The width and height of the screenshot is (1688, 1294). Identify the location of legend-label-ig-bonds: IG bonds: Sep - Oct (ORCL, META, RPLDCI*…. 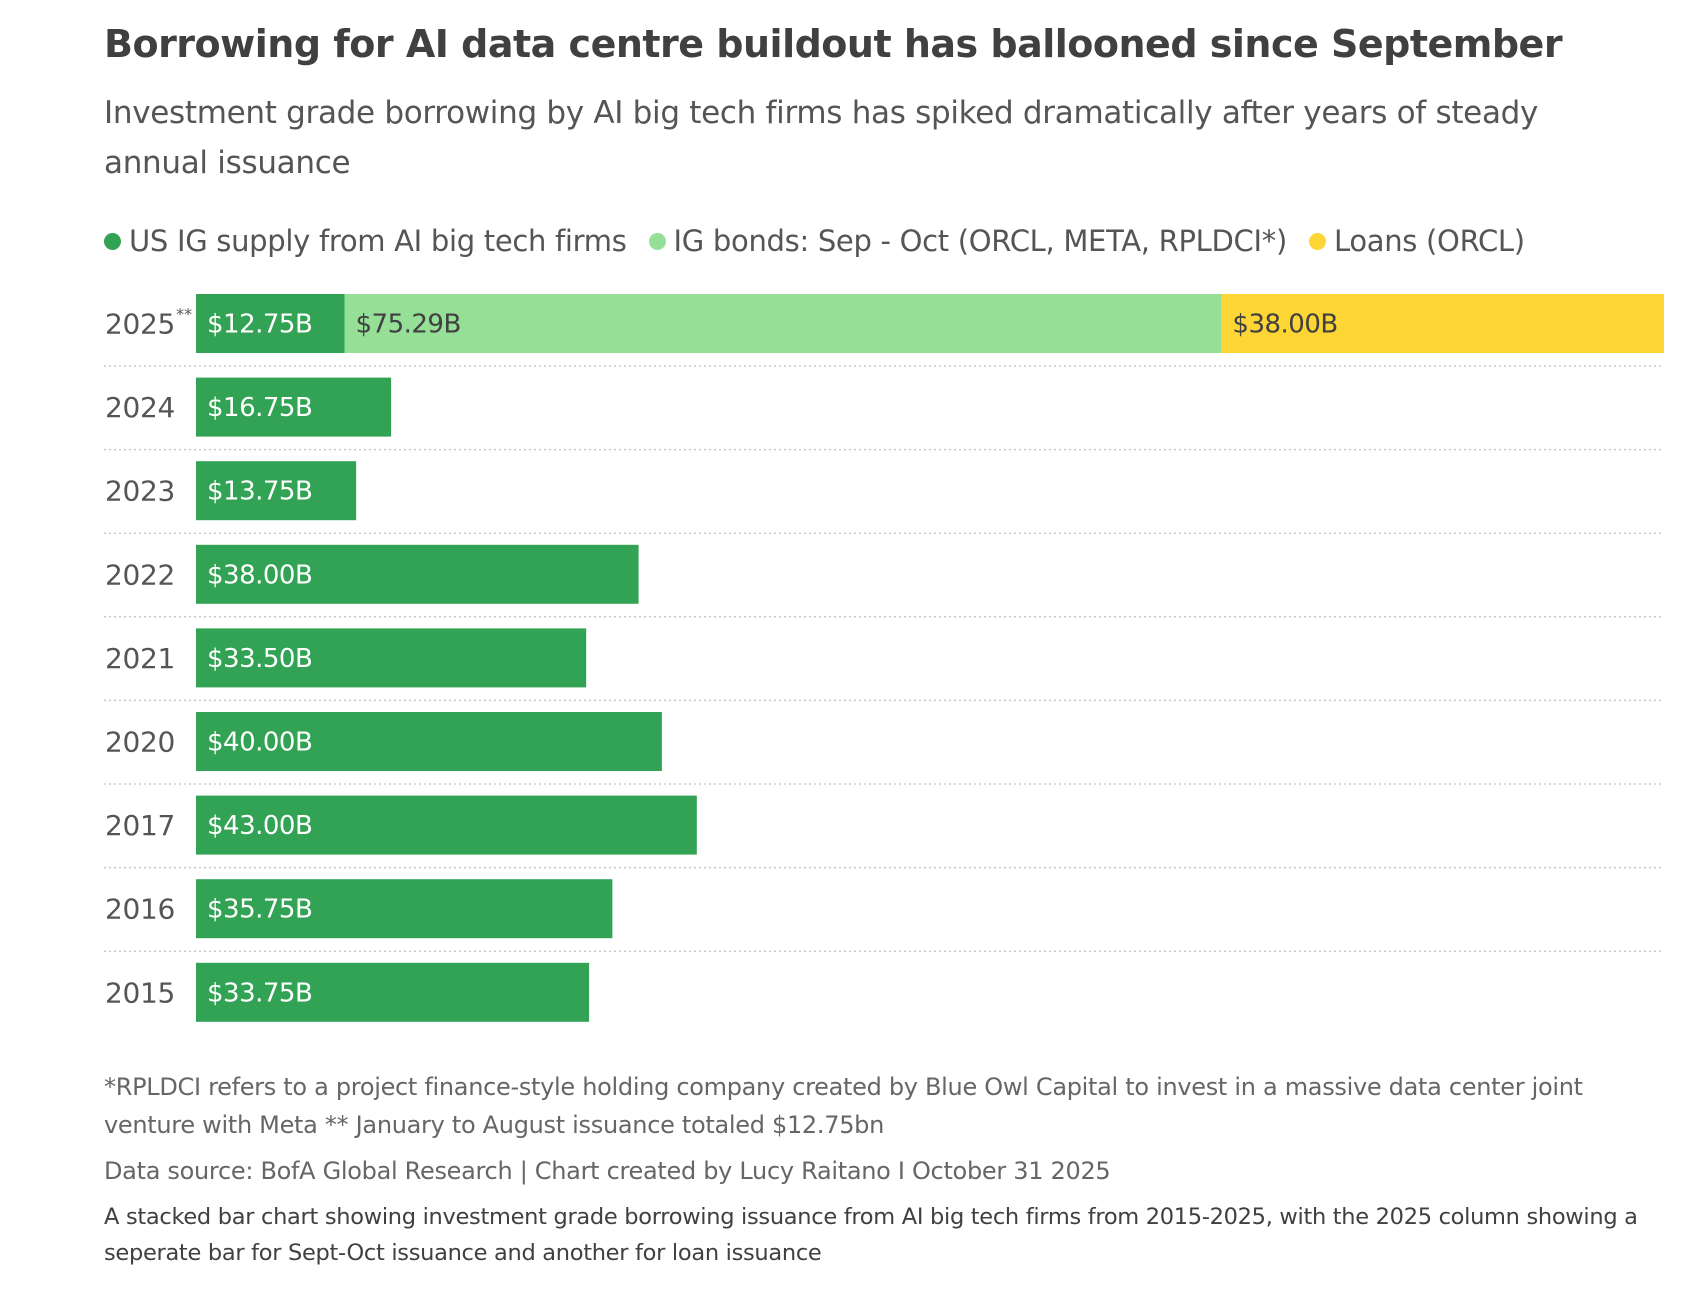
(980, 241).